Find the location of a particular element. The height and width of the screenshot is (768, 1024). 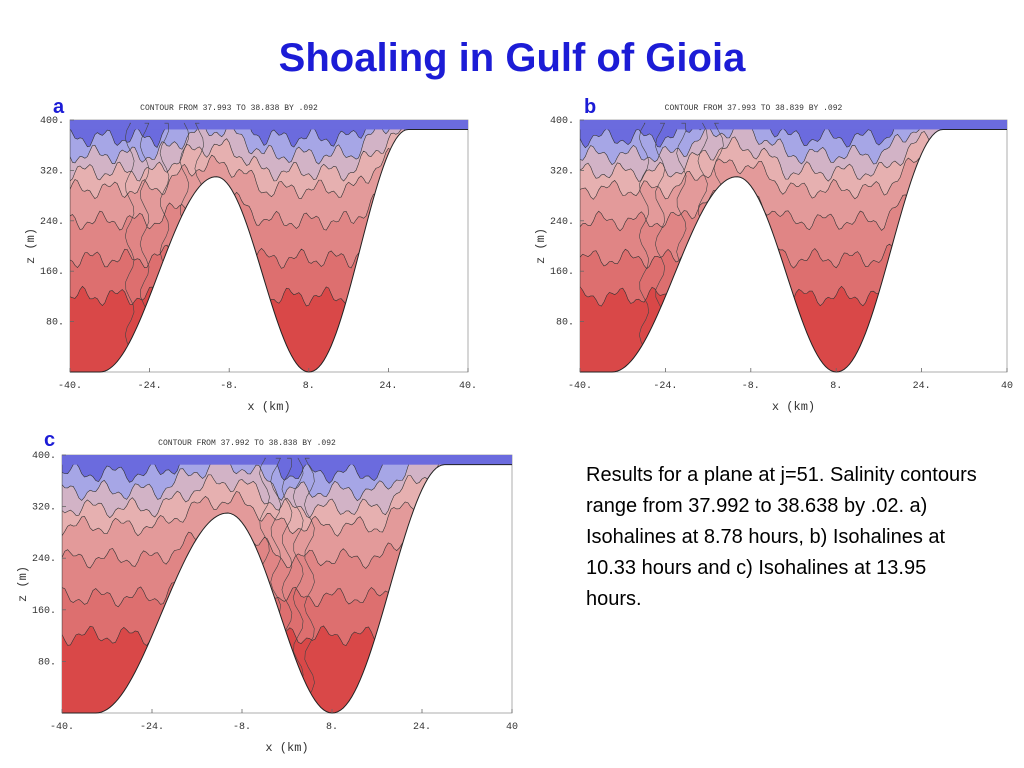

contour-title: CONTOUR FROM 37.993 TO 38.838 BY .092 is located at coordinates (229, 108).